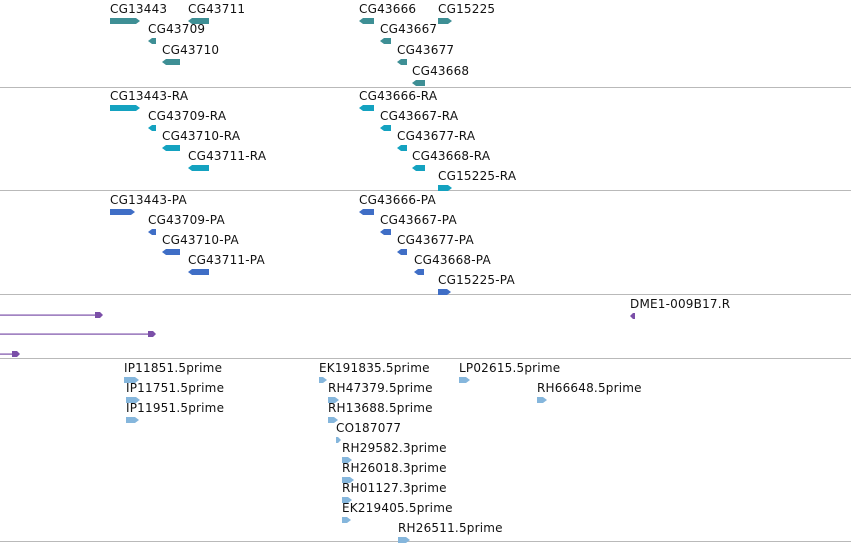  Describe the element at coordinates (149, 96) in the screenshot. I see `feature-label: CG13443-RA` at that location.